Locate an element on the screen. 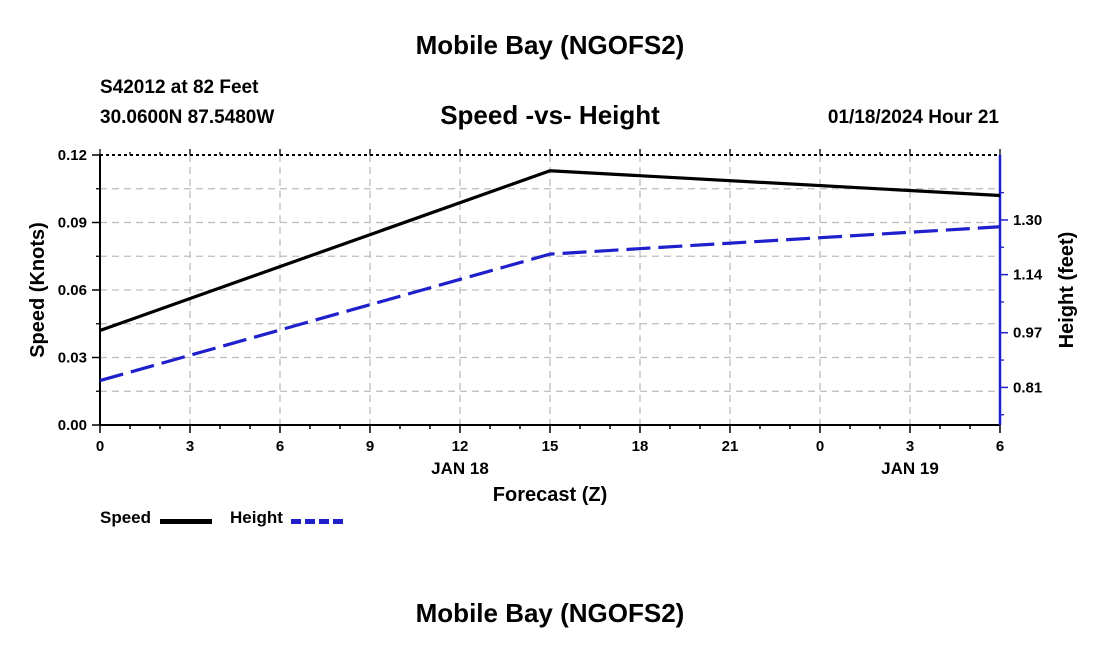  y2-tick-label: 0.81 is located at coordinates (1027, 387).